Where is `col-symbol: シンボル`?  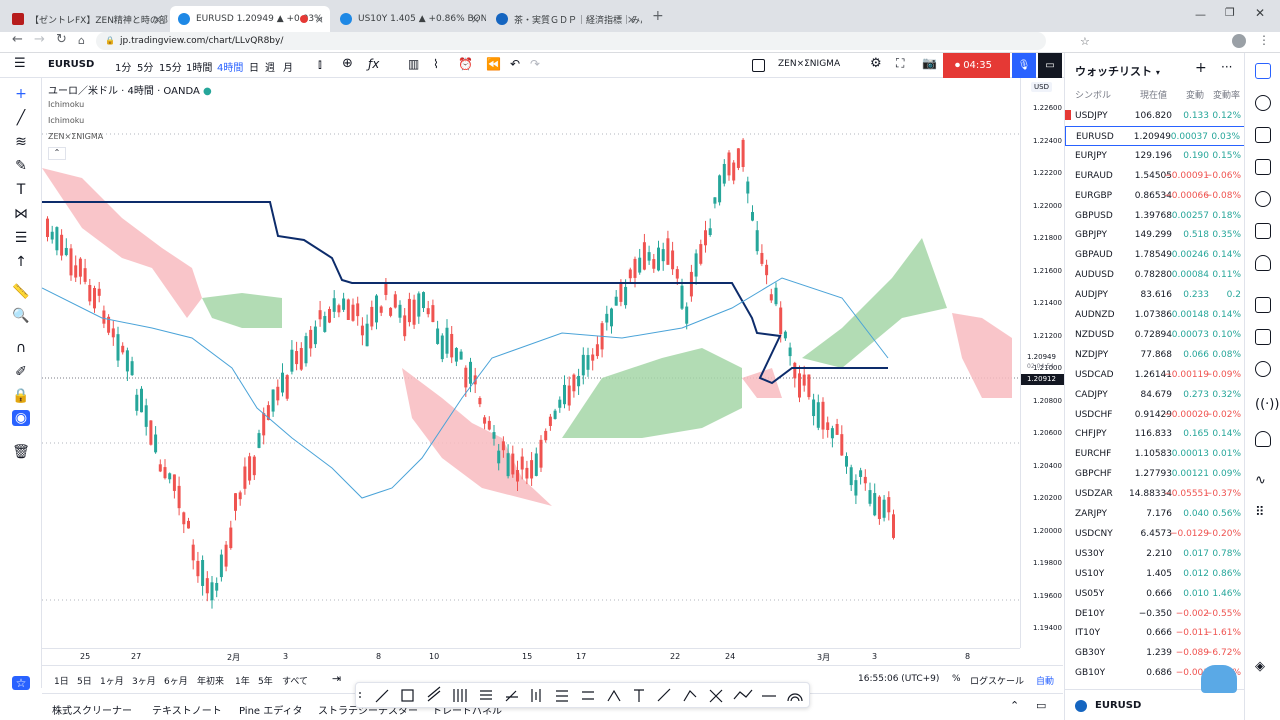
col-symbol: シンボル is located at coordinates (1093, 96).